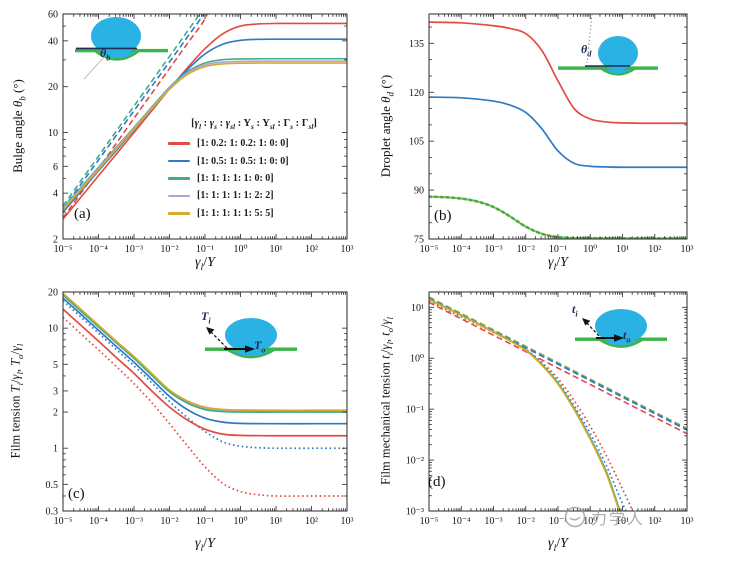  I want to click on panel-d-series-blue-dashed slope -1/3, so click(558, 364).